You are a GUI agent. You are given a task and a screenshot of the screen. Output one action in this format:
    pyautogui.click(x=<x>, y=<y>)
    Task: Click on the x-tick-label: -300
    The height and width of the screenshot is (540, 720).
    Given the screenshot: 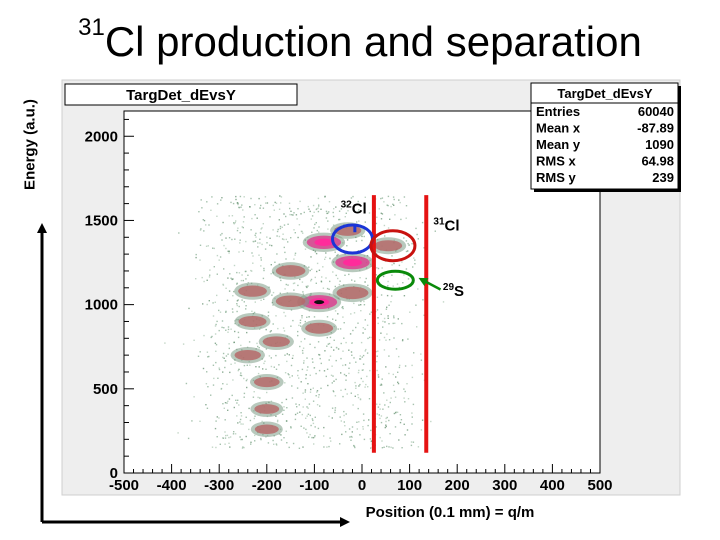 What is the action you would take?
    pyautogui.click(x=219, y=485)
    